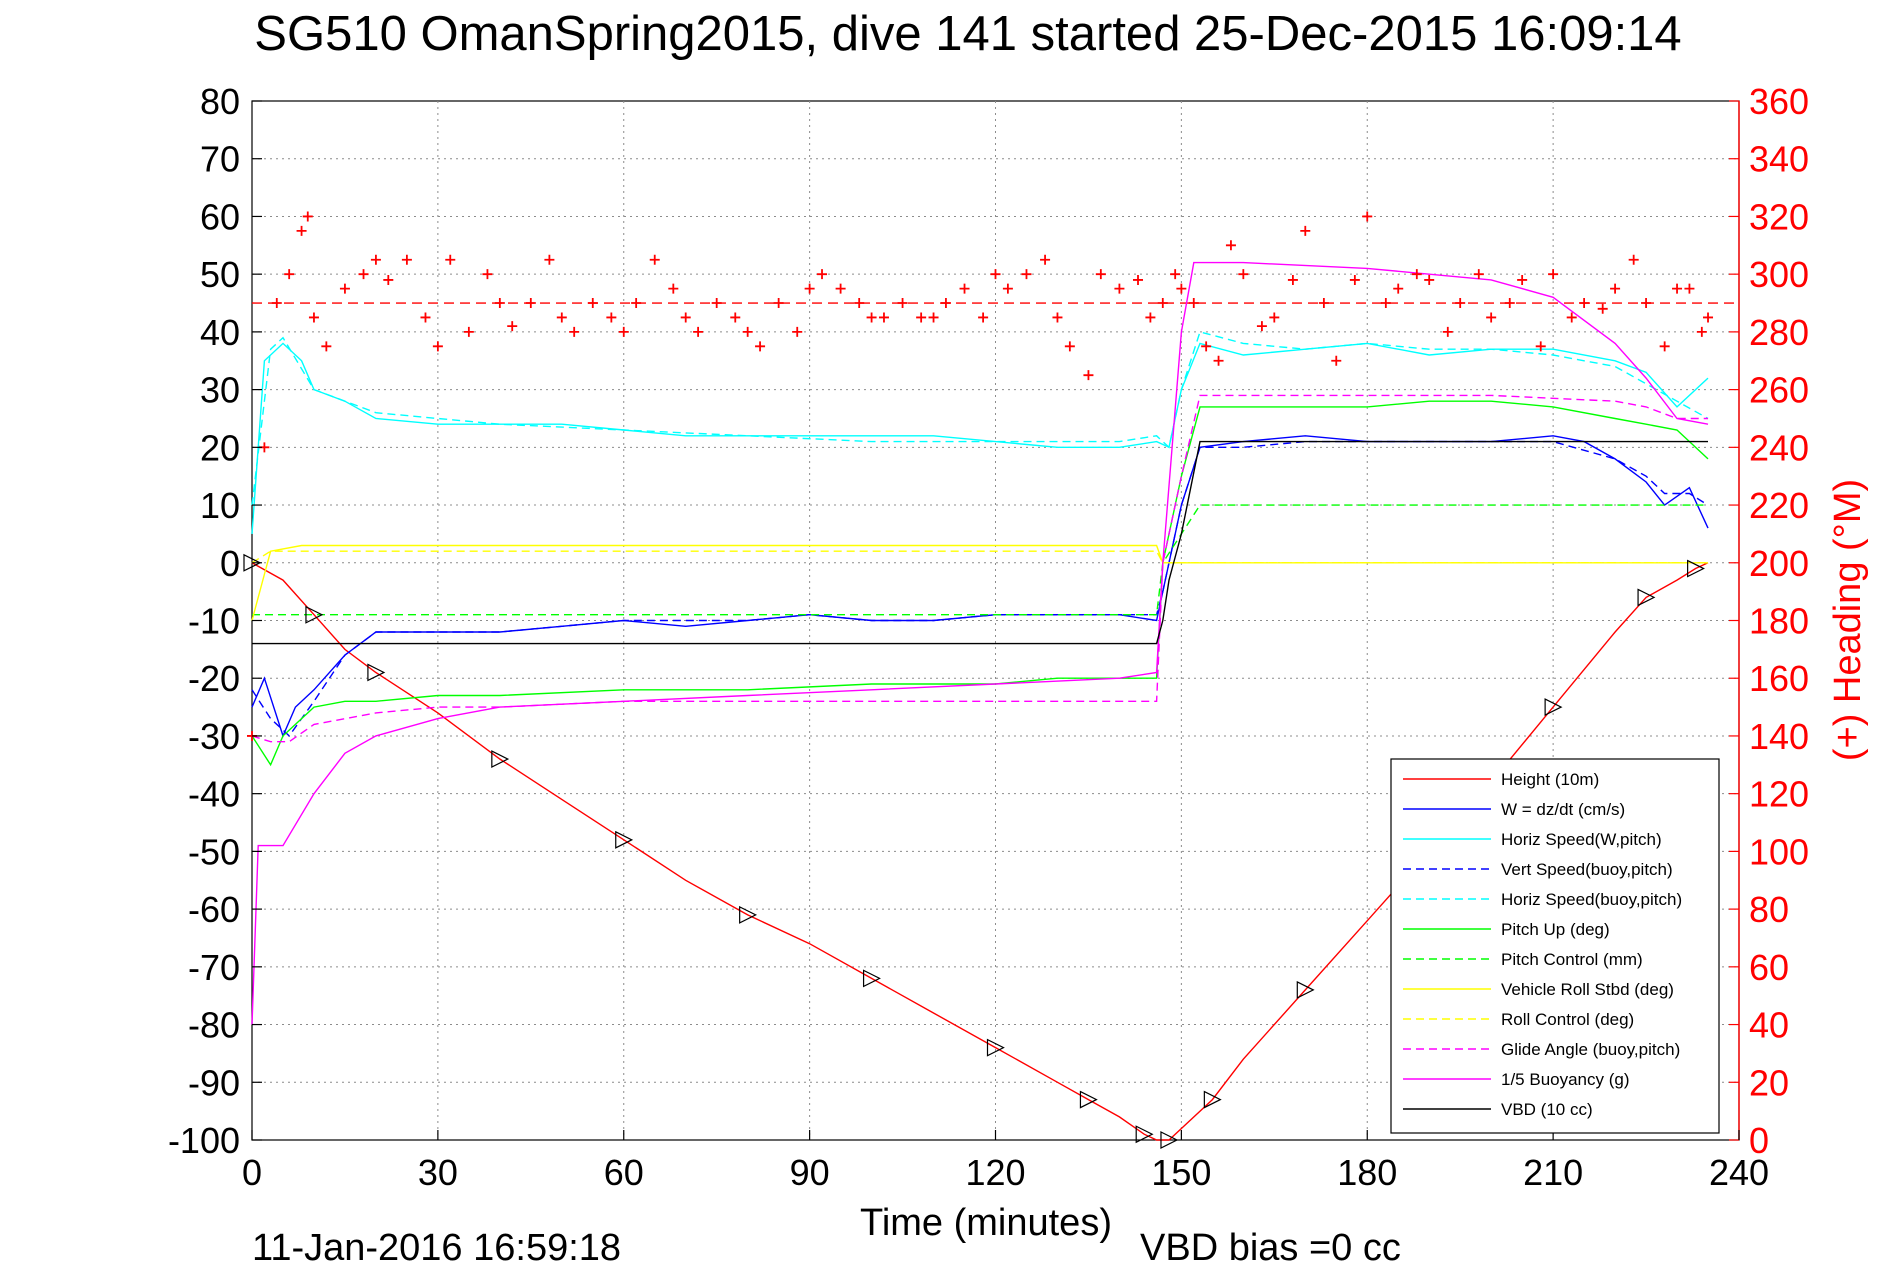  What do you see at coordinates (214, 621) in the screenshot?
I see `y-tick-label: -10` at bounding box center [214, 621].